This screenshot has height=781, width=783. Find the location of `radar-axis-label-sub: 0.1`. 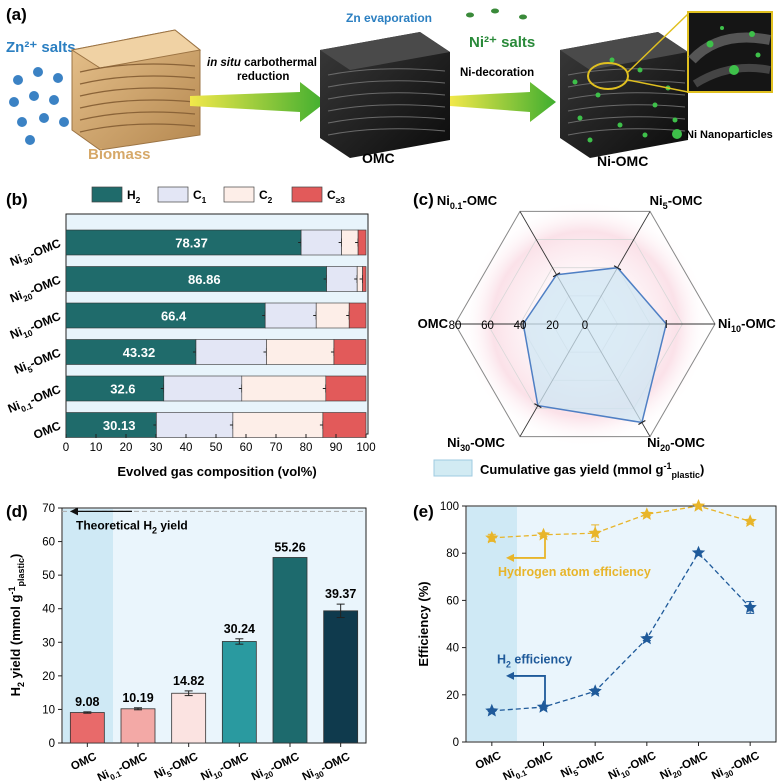

radar-axis-label-sub: 0.1 is located at coordinates (456, 206).